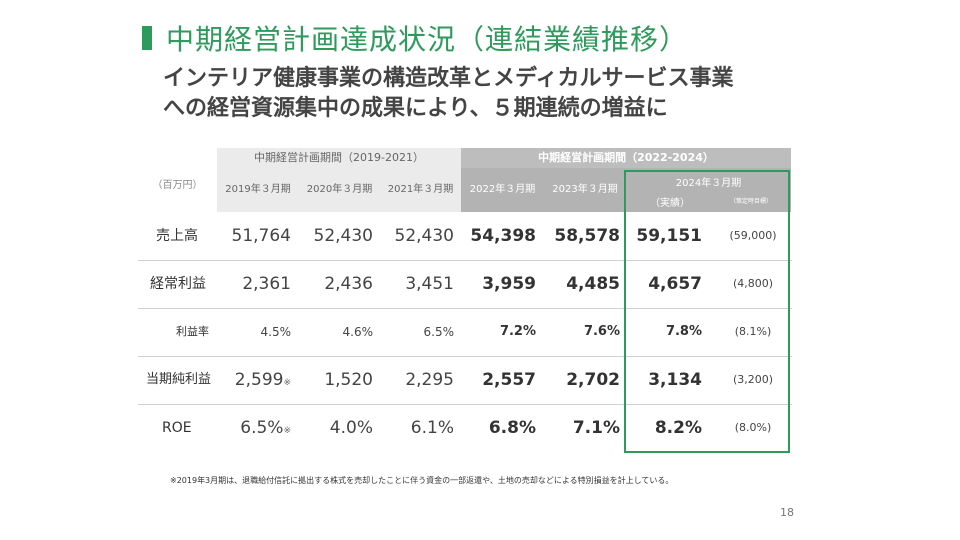 The height and width of the screenshot is (540, 960). I want to click on cell-value: 4.6%, so click(358, 332).